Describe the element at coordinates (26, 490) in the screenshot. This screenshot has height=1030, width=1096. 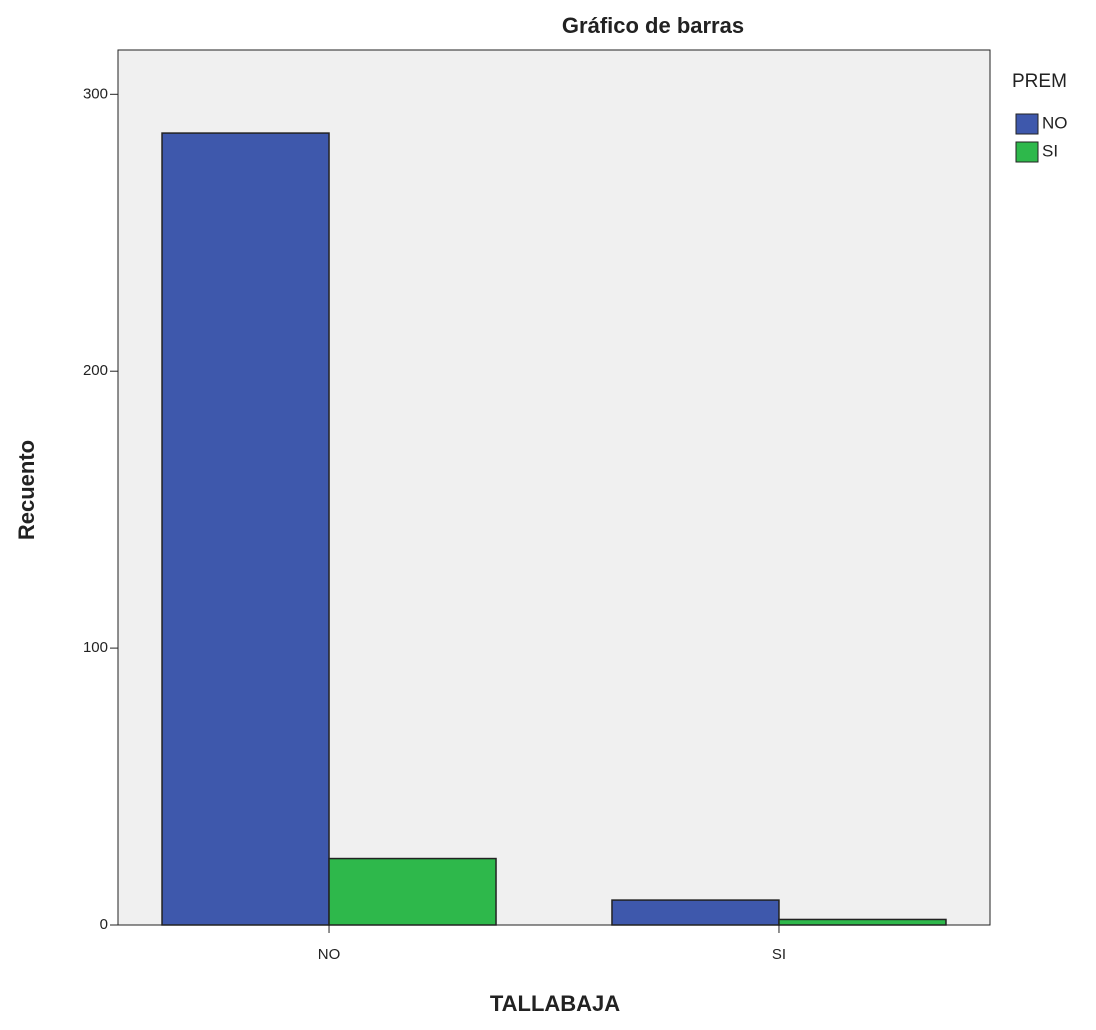
I see `y-axis-label: Recuento` at that location.